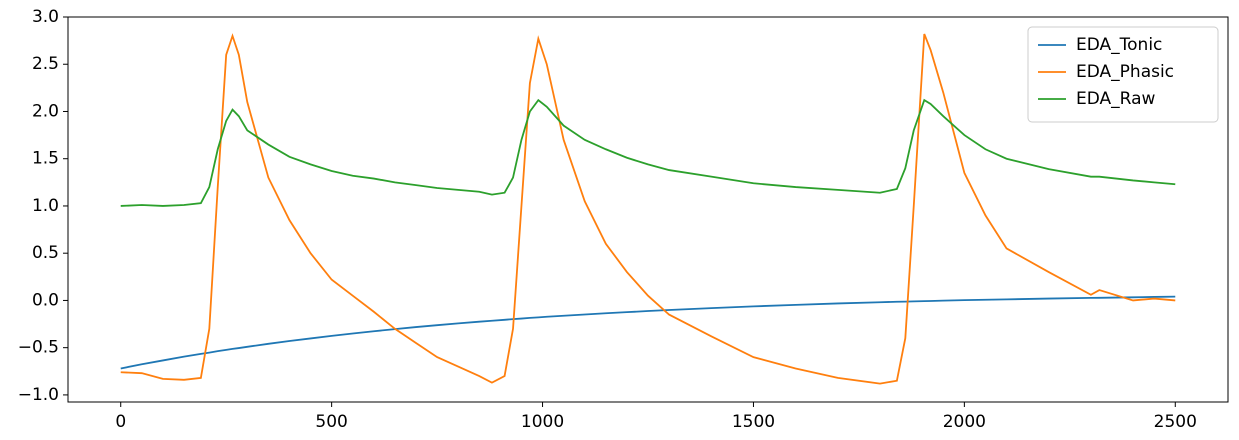 This screenshot has width=1239, height=440. What do you see at coordinates (1116, 99) in the screenshot?
I see `legend-label: EDA_Raw` at bounding box center [1116, 99].